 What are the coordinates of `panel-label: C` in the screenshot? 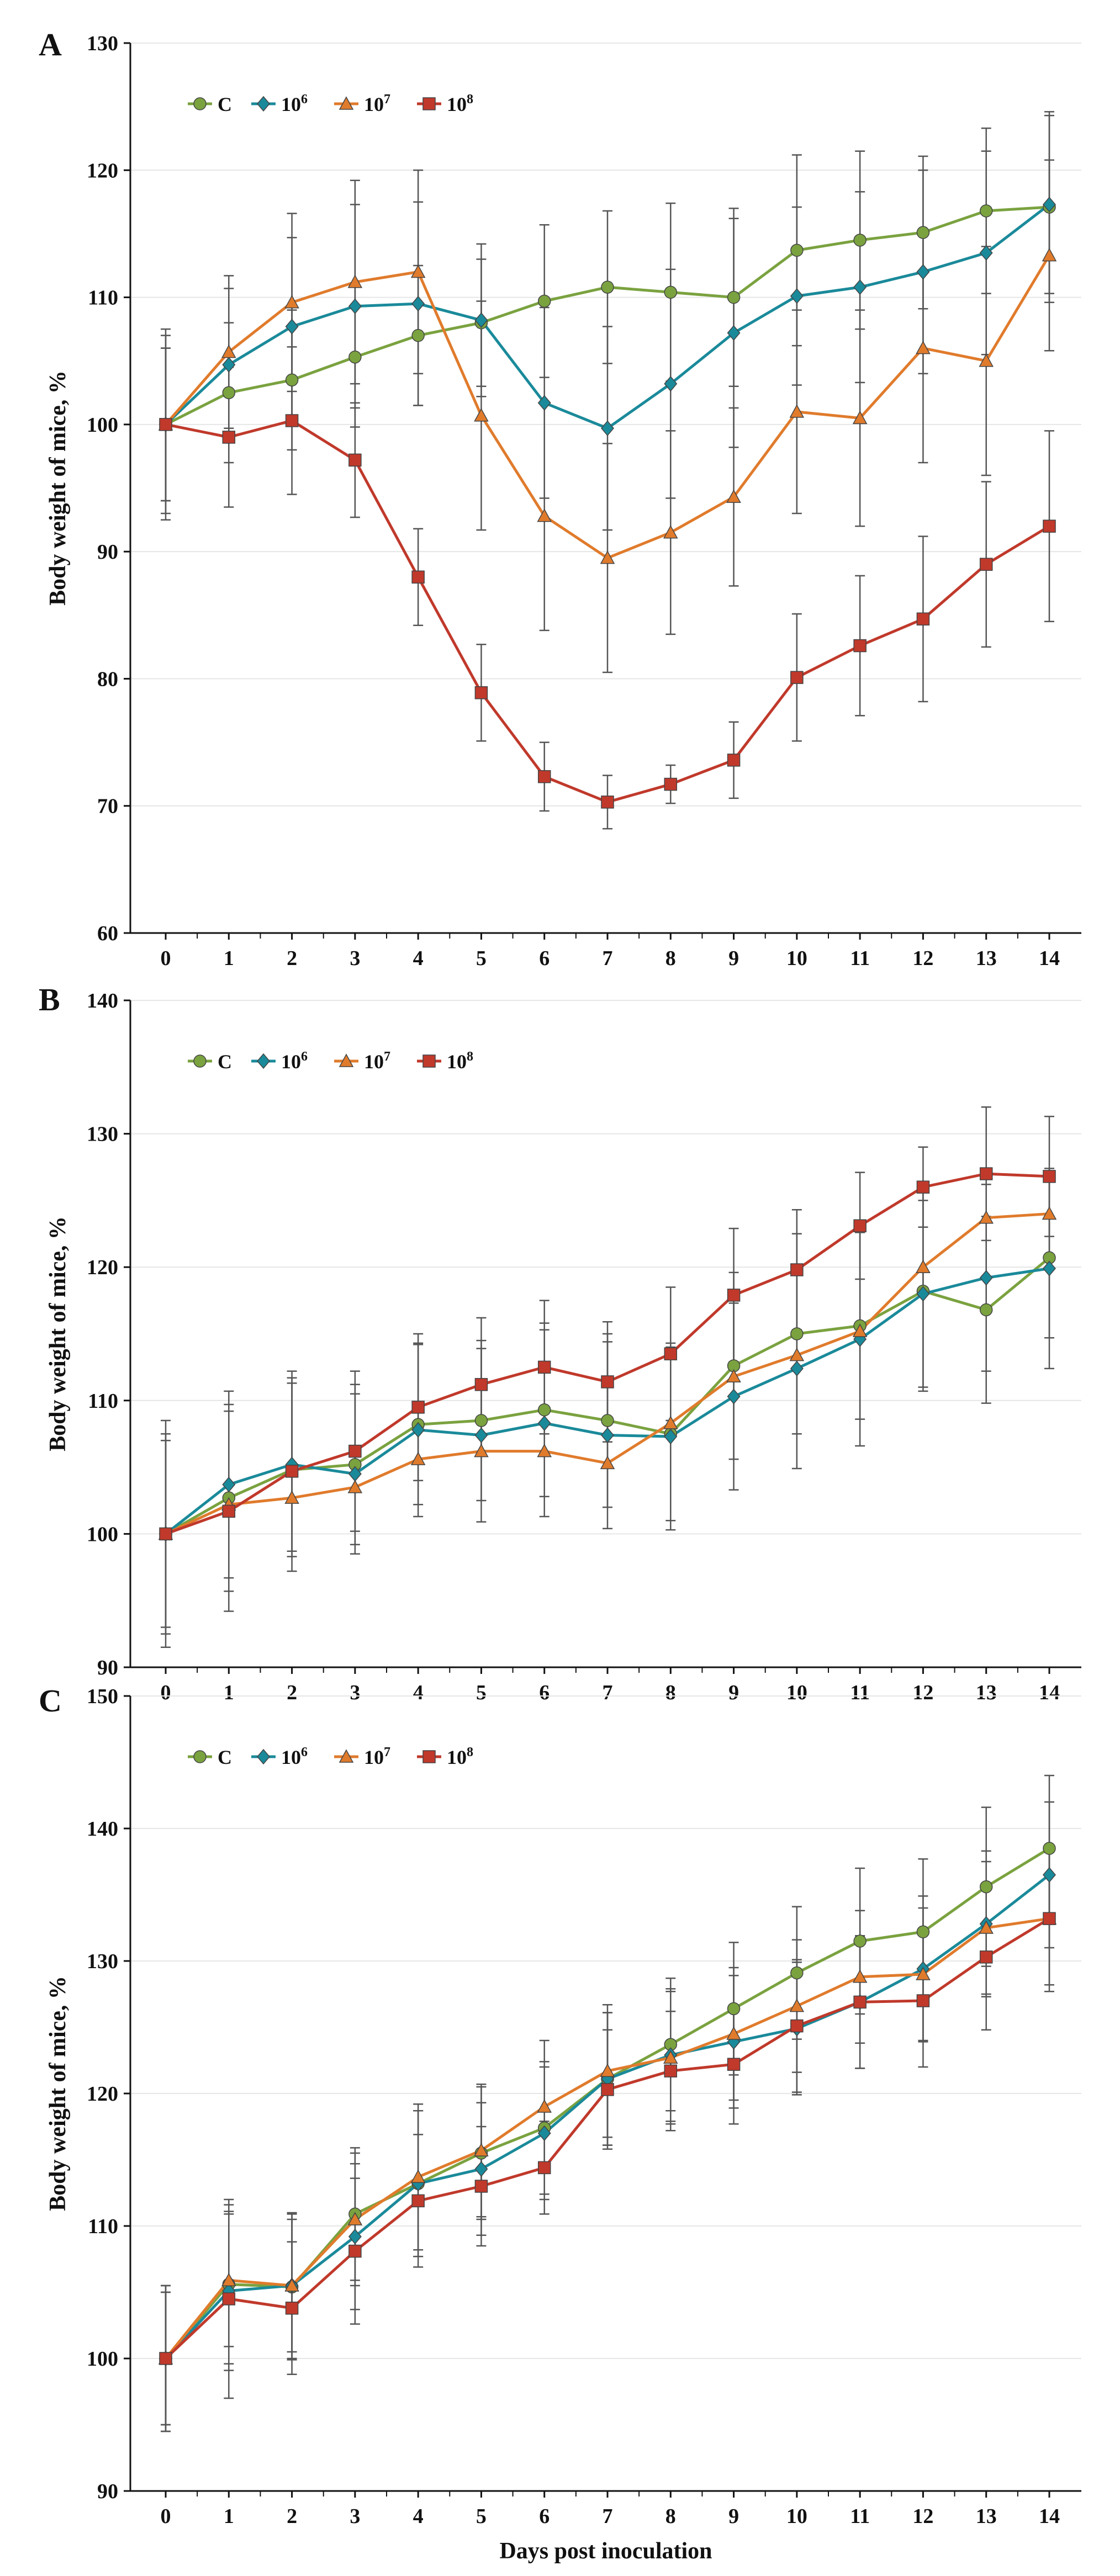 It's located at (51, 1701).